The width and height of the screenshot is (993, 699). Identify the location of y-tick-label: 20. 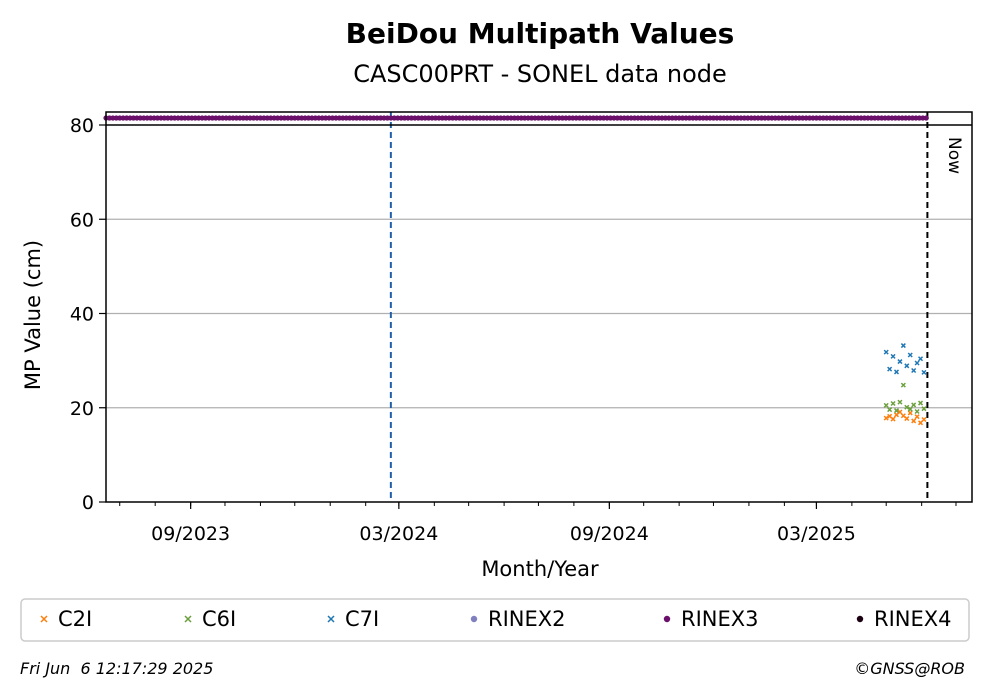
(82, 409).